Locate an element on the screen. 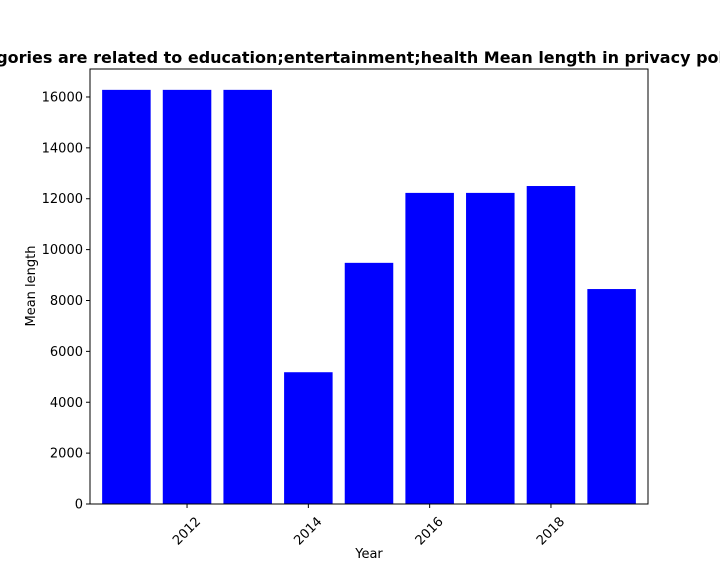 Image resolution: width=720 pixels, height=576 pixels. bar-2015 is located at coordinates (369, 383).